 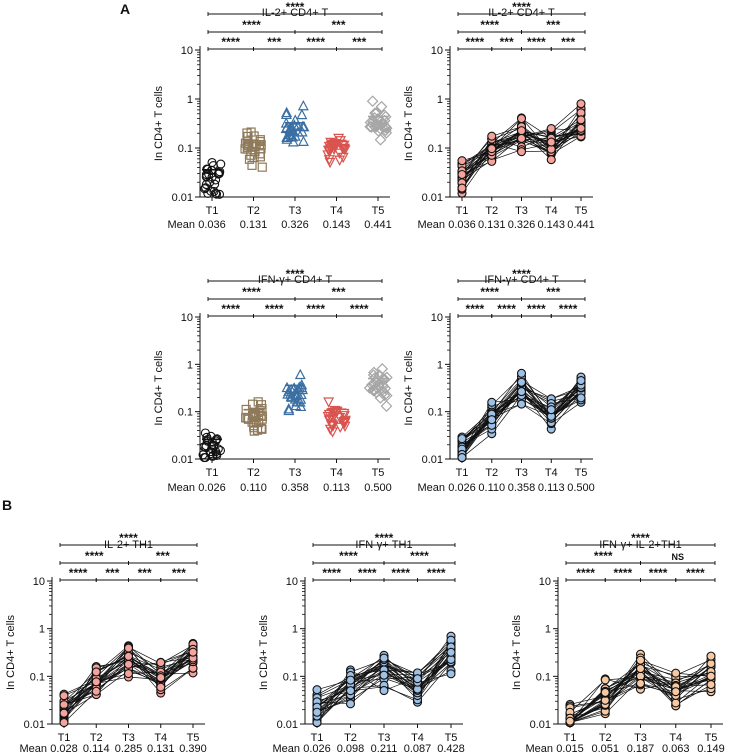 I want to click on panel-label-a: A, so click(x=125, y=9).